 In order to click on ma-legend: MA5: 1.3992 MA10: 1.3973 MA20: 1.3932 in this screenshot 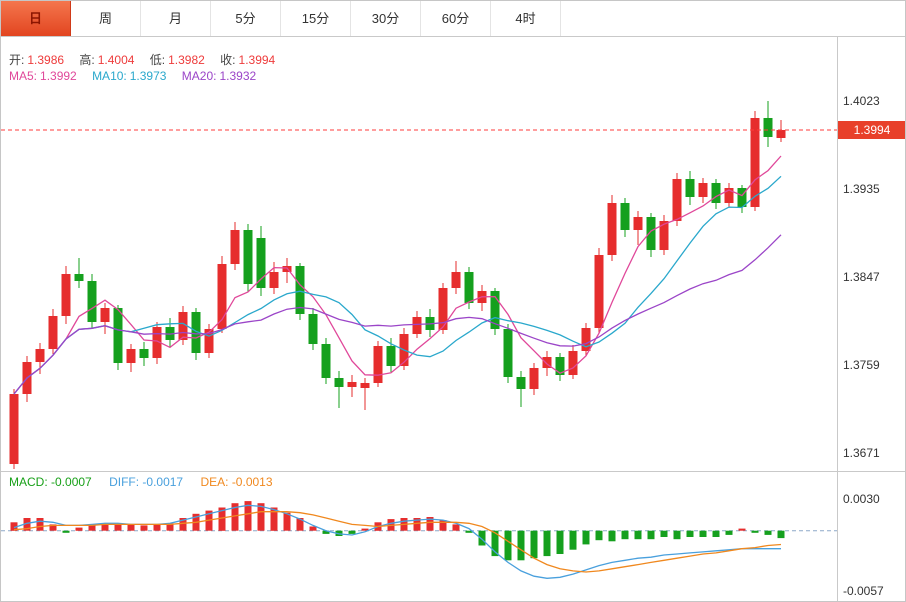, I will do `click(132, 76)`.